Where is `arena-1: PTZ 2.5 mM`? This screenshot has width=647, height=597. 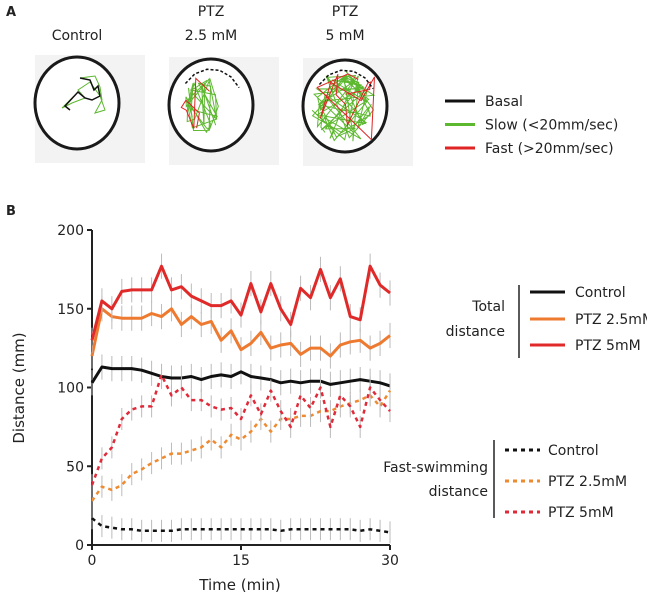
arena-1: PTZ 2.5 mM is located at coordinates (223, 84).